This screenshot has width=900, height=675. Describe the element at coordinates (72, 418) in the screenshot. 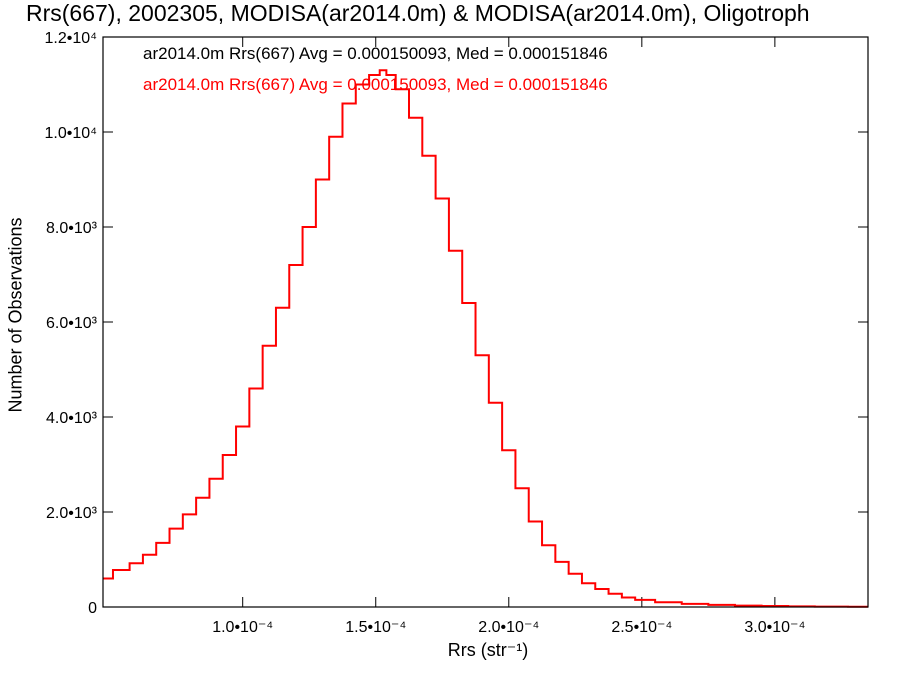

I see `y-tick-label: 4.0•10³` at that location.